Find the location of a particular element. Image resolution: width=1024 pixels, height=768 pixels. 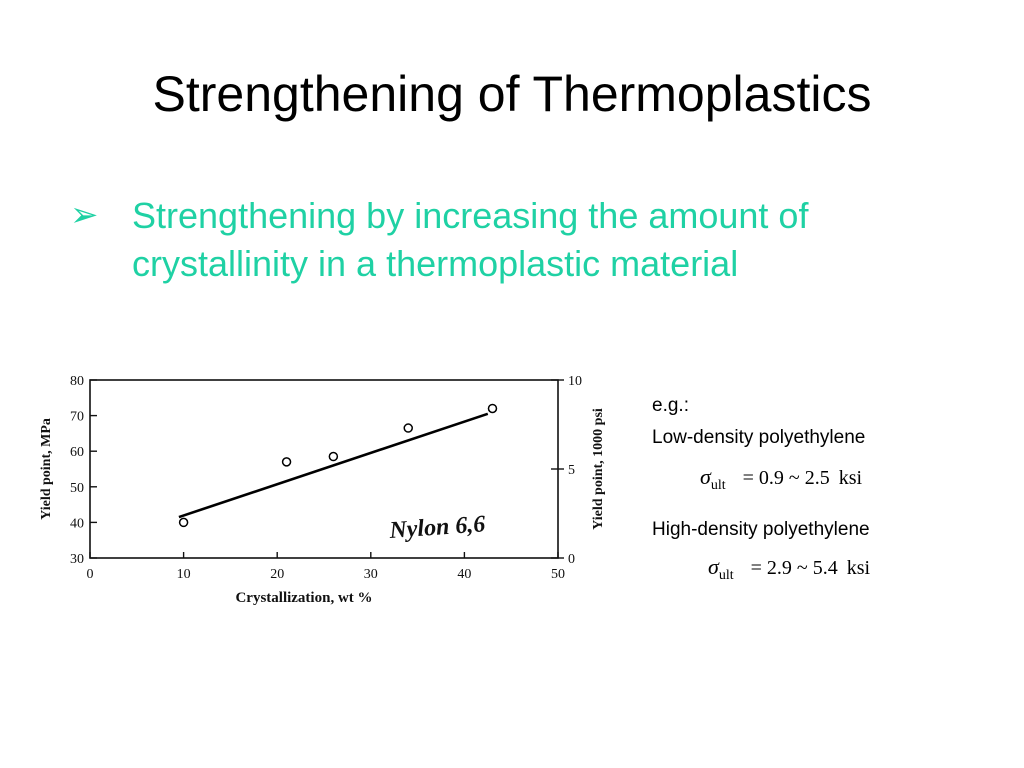

y-tick-label: 70 is located at coordinates (77, 417).